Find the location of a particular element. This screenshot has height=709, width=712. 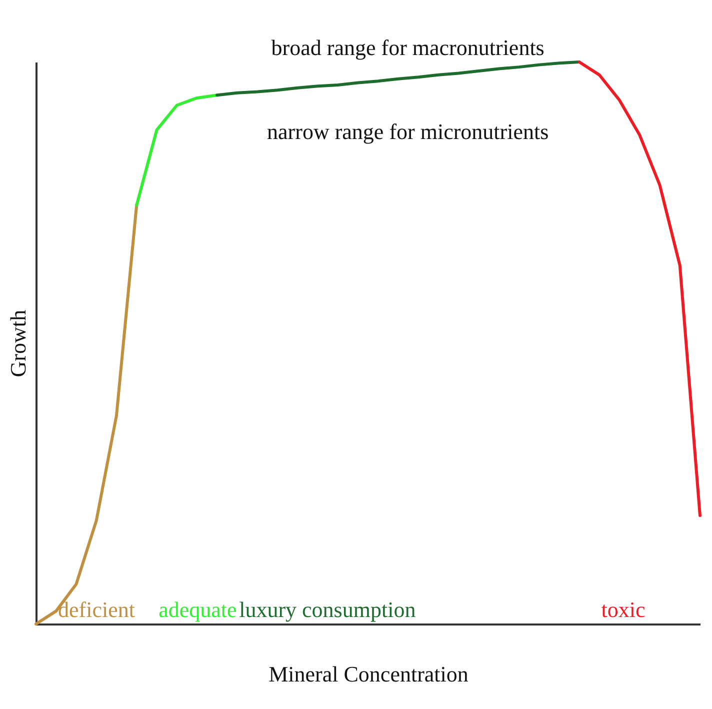

series-label: deficient is located at coordinates (96, 609).